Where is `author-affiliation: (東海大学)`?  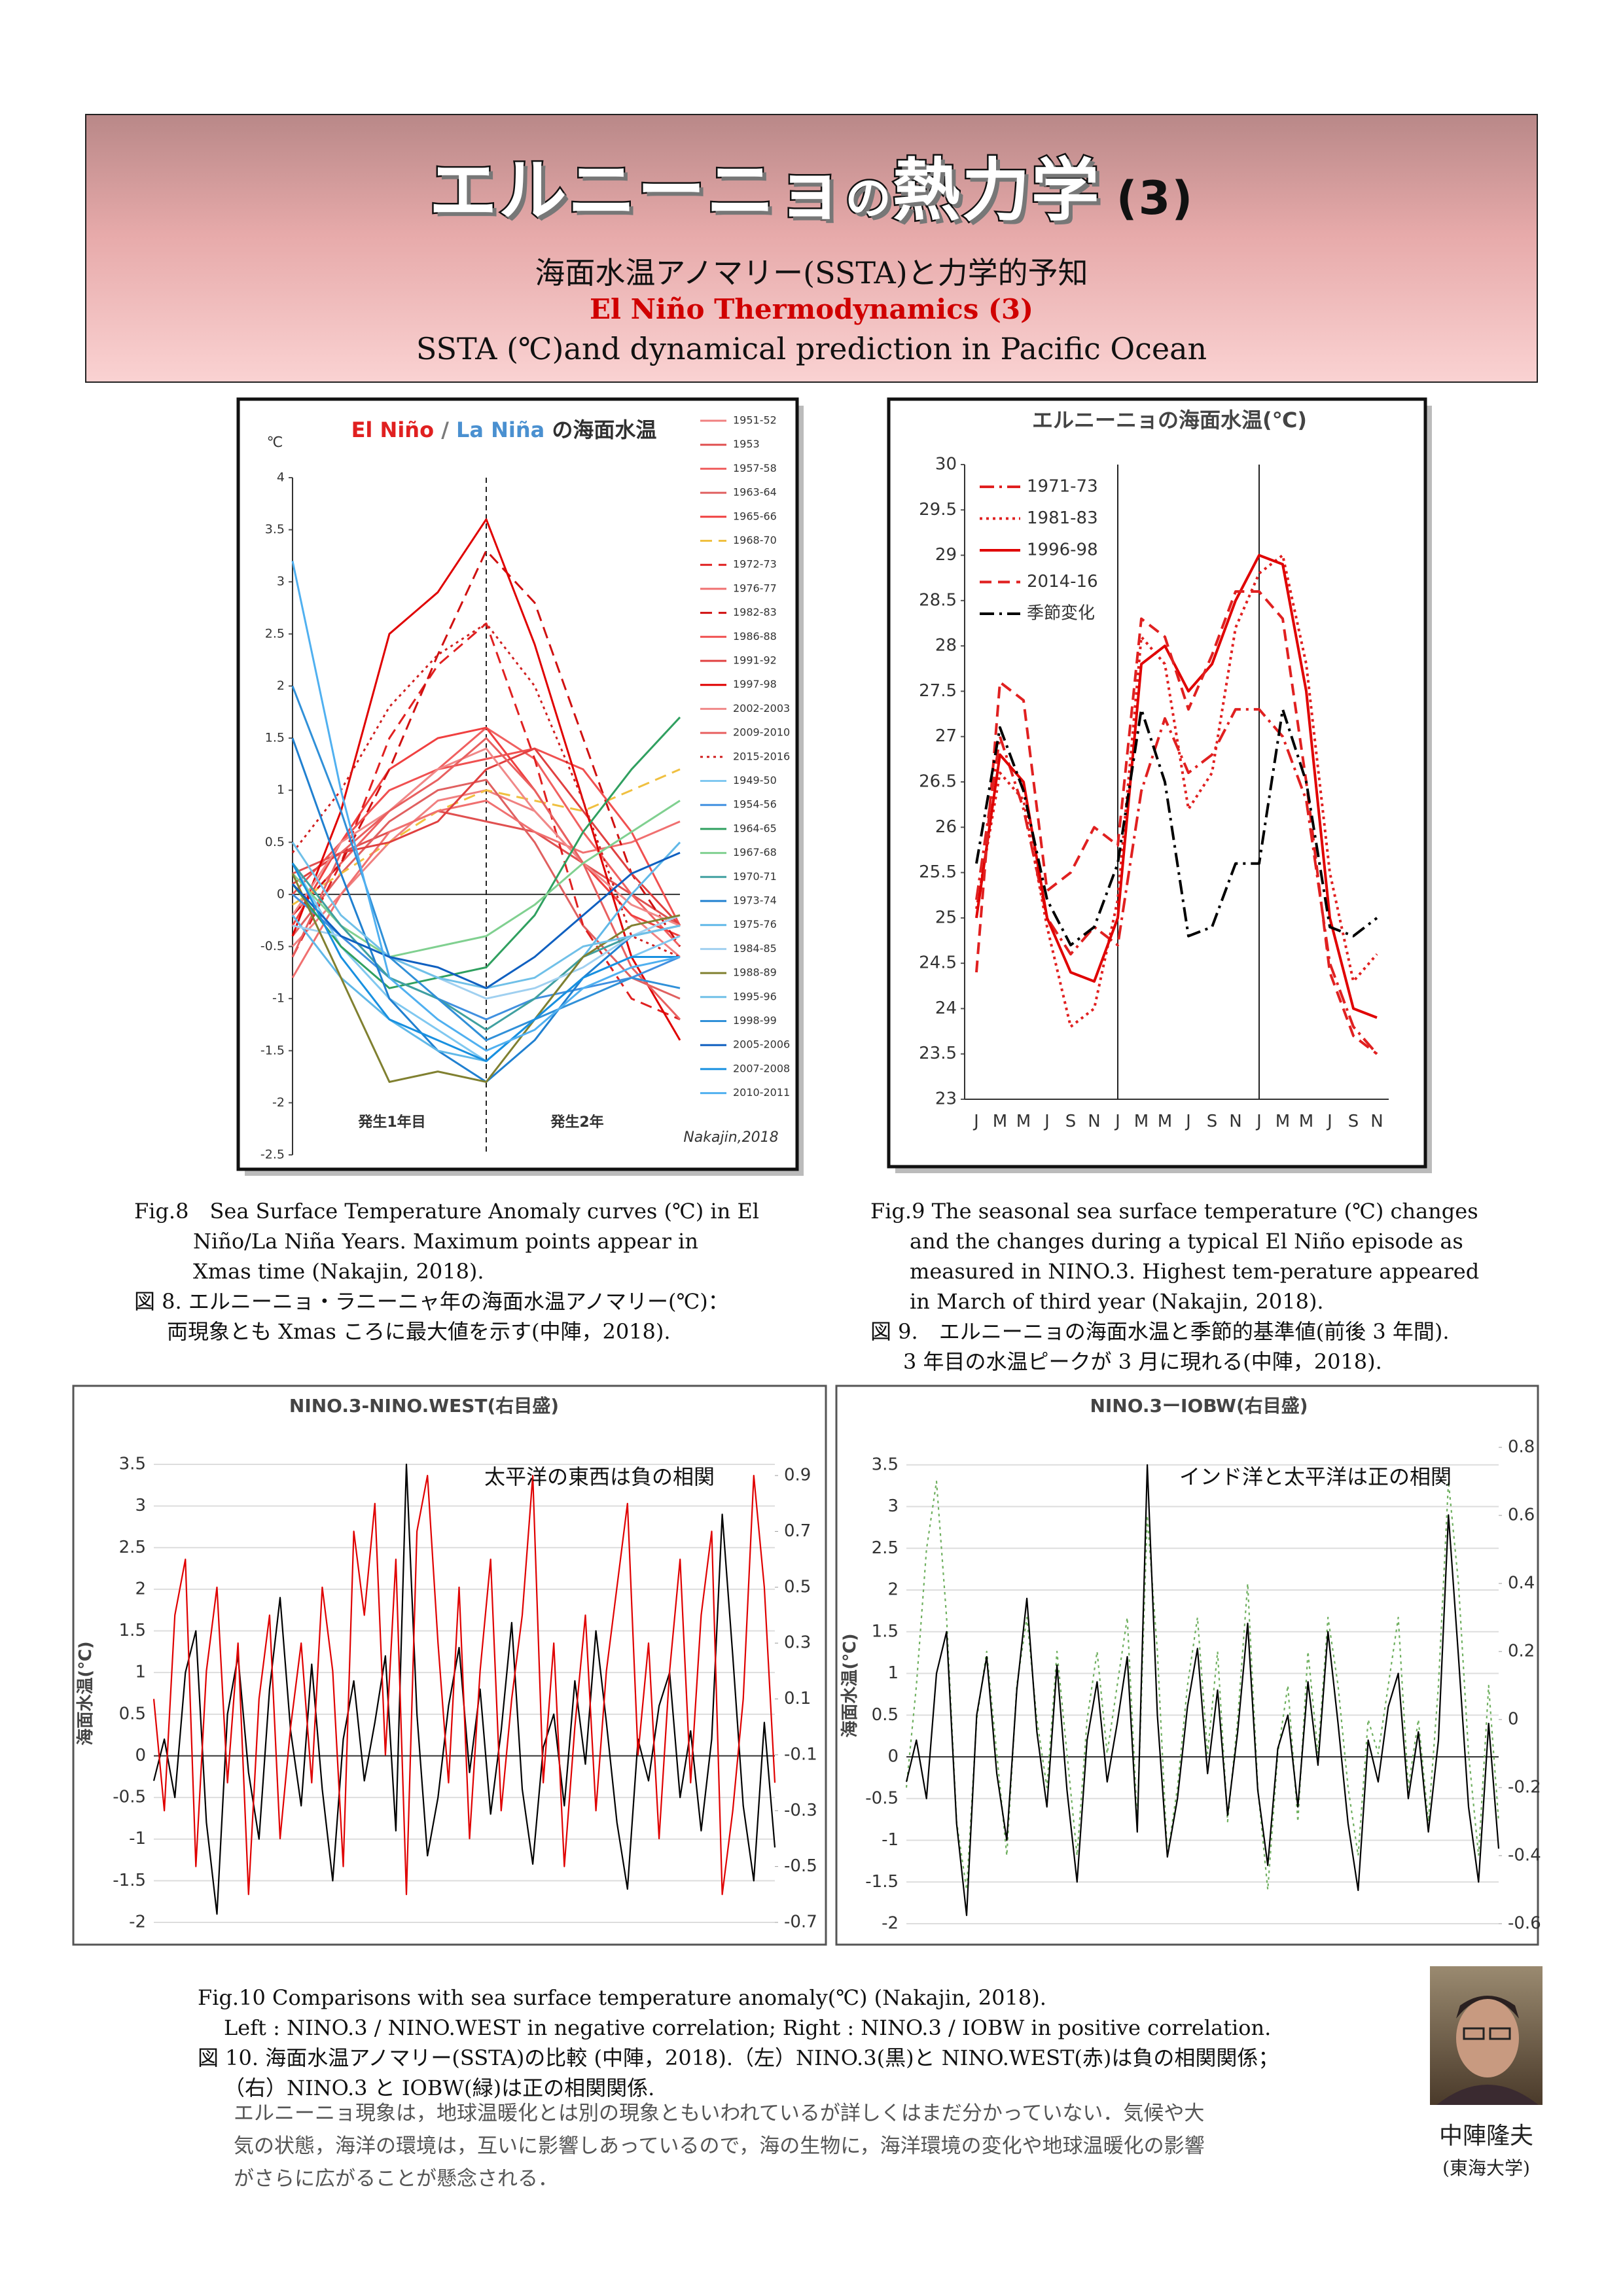
author-affiliation: (東海大学) is located at coordinates (1486, 2168).